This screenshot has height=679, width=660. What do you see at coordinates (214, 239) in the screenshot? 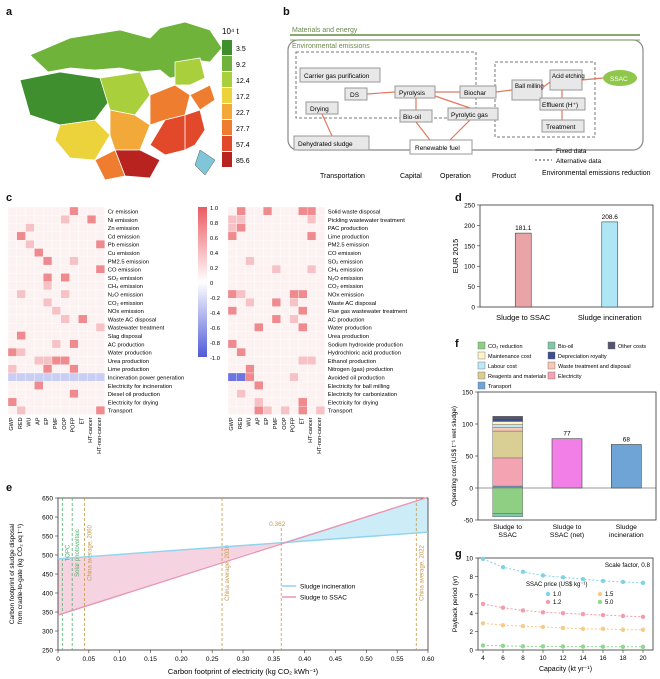
I see `colorbar-tick: 0.6` at bounding box center [214, 239].